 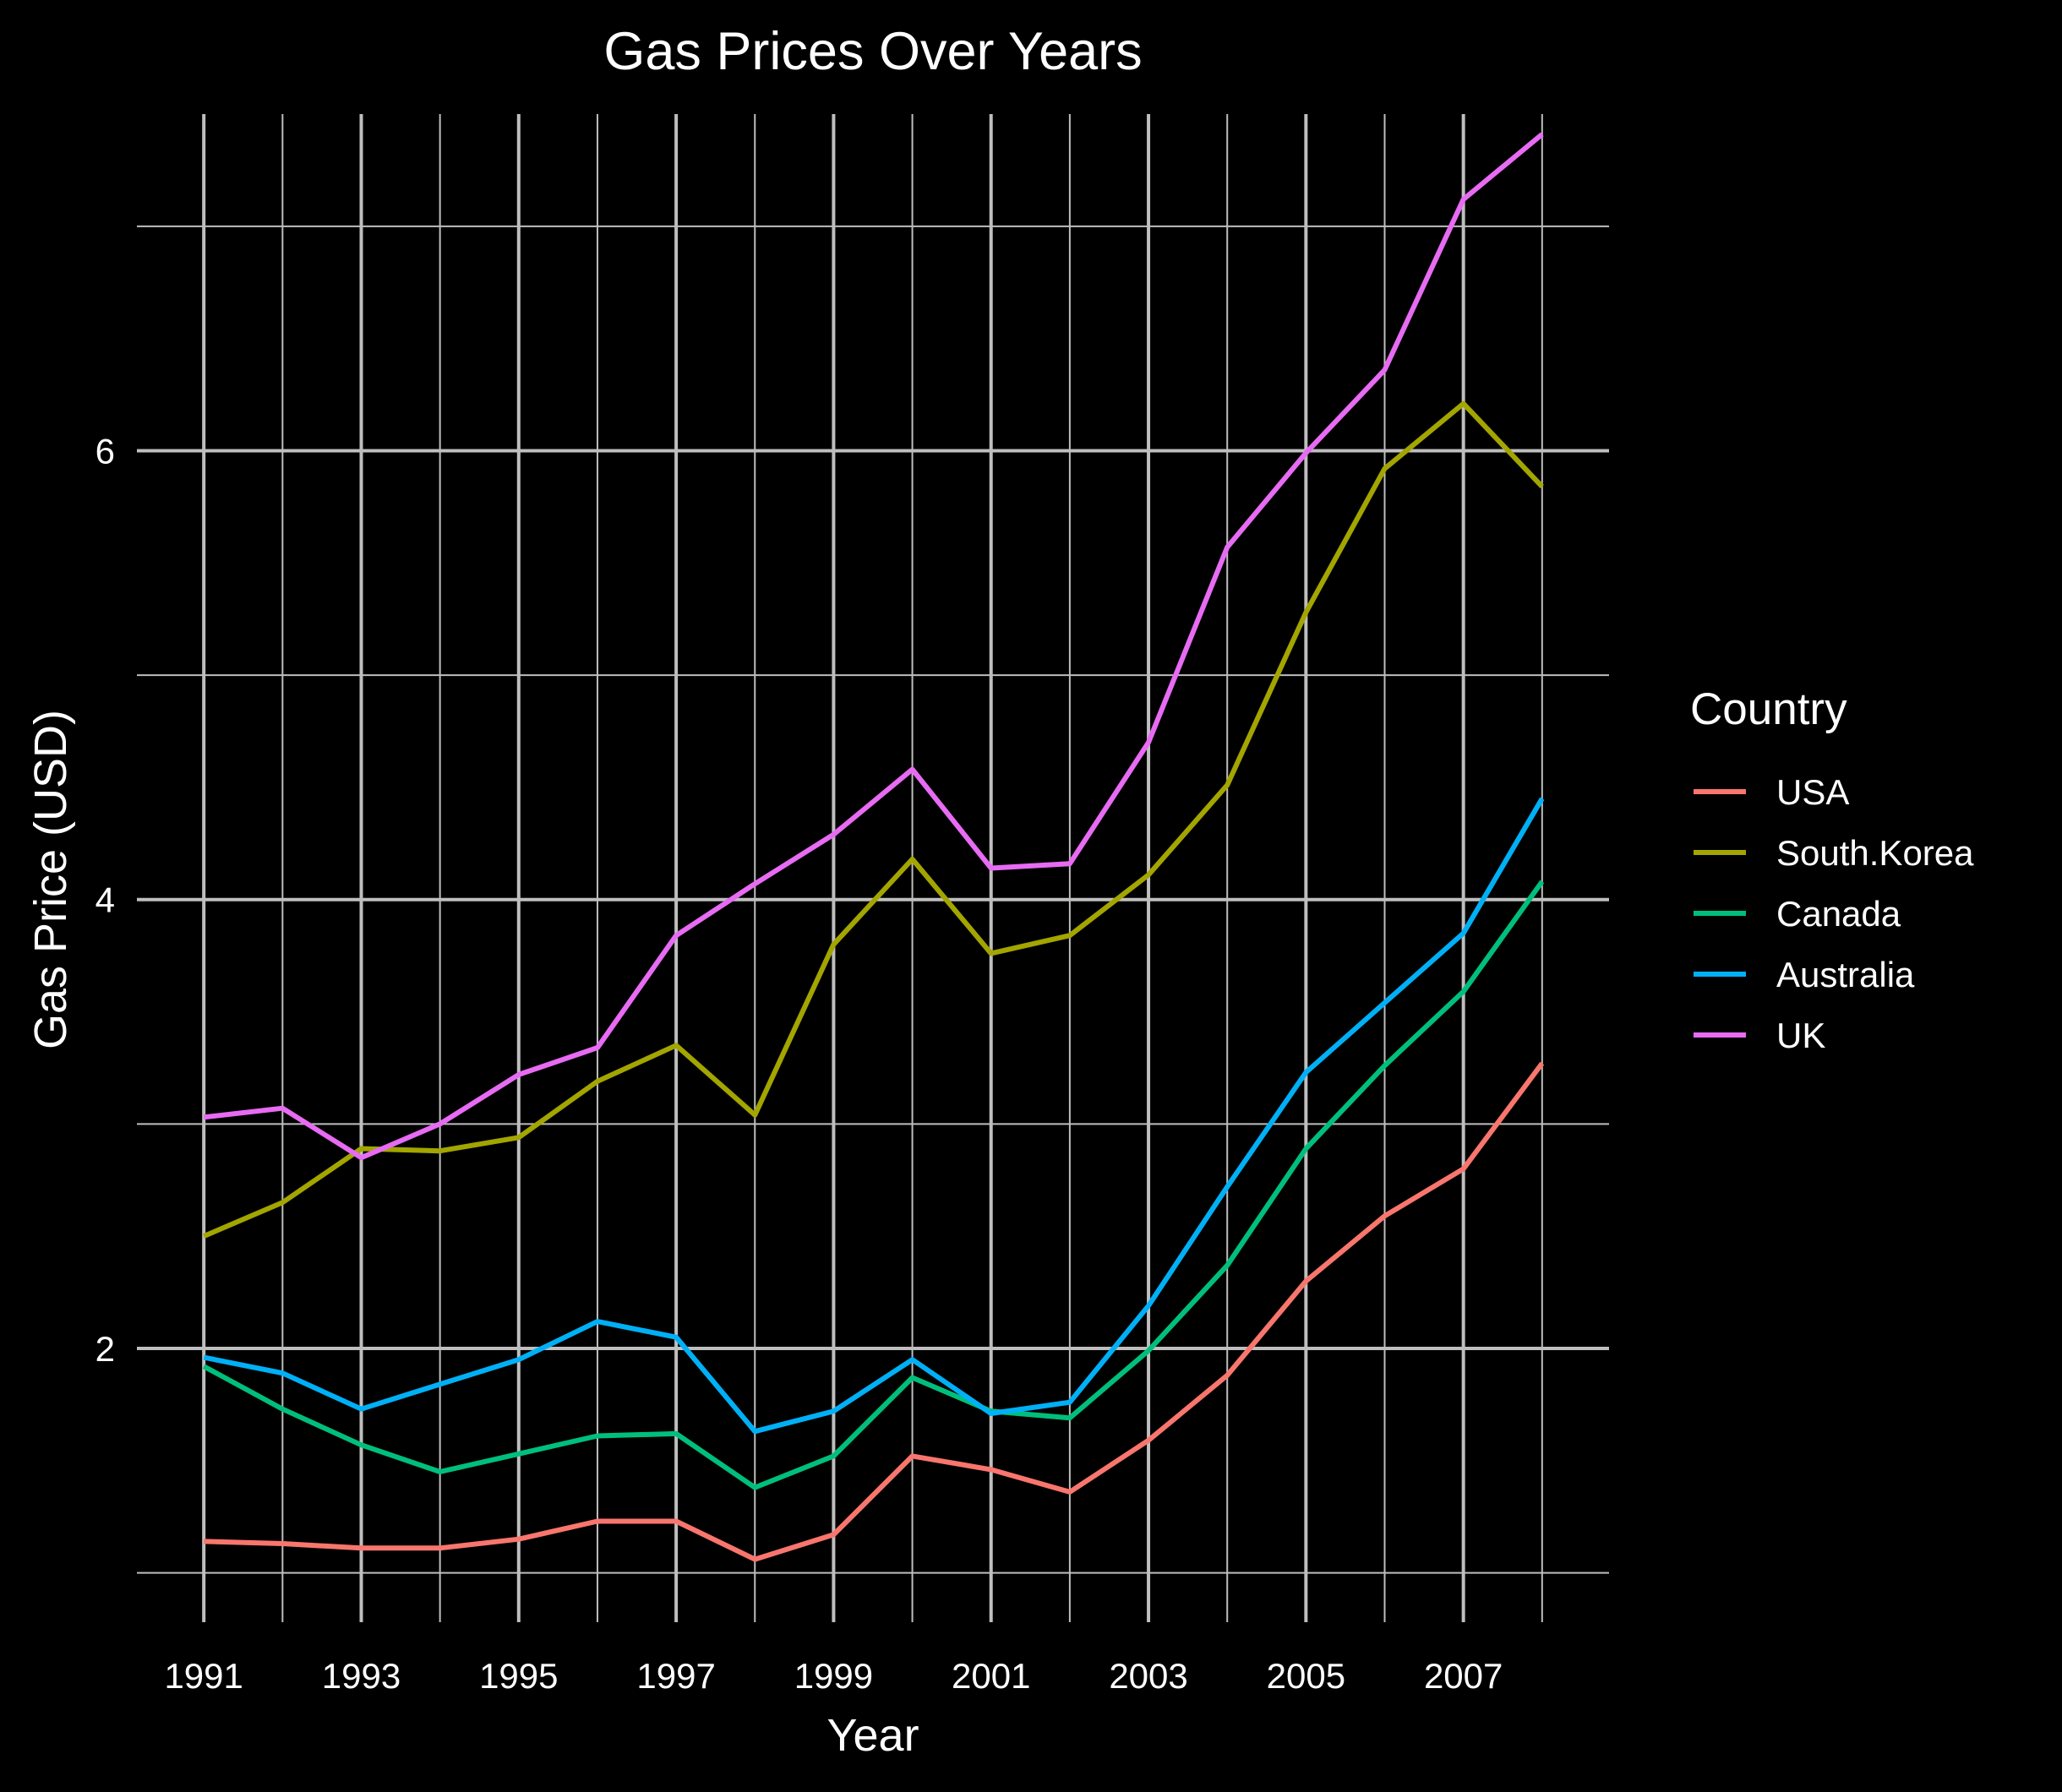 I want to click on legend-items: USA South.Korea Canada Australia UK, so click(x=1834, y=913).